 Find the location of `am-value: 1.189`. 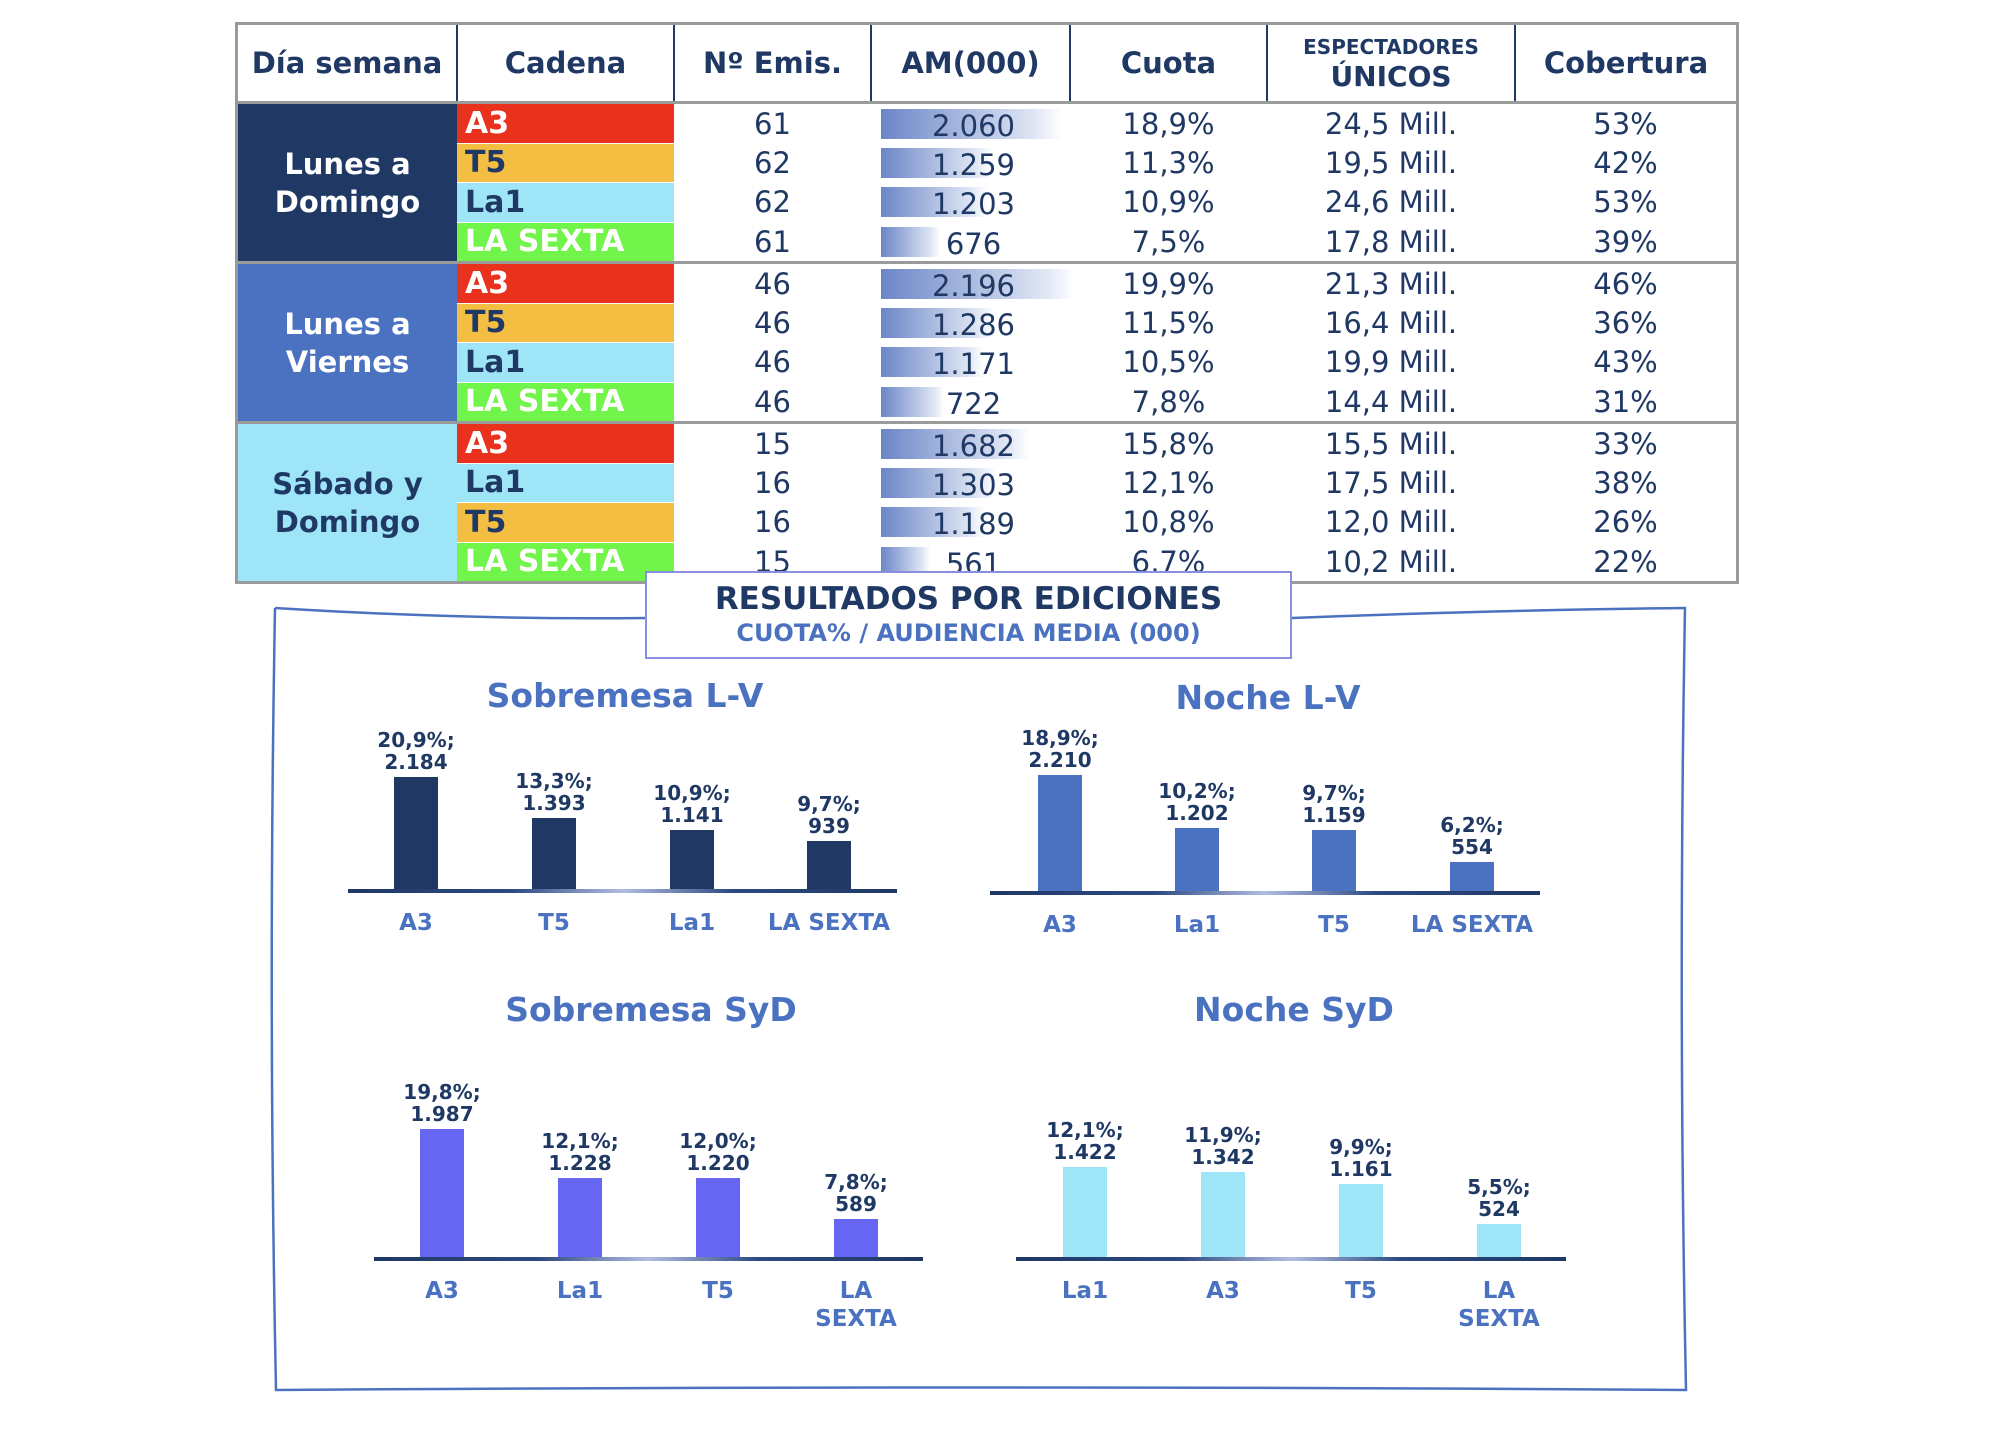

am-value: 1.189 is located at coordinates (973, 524).